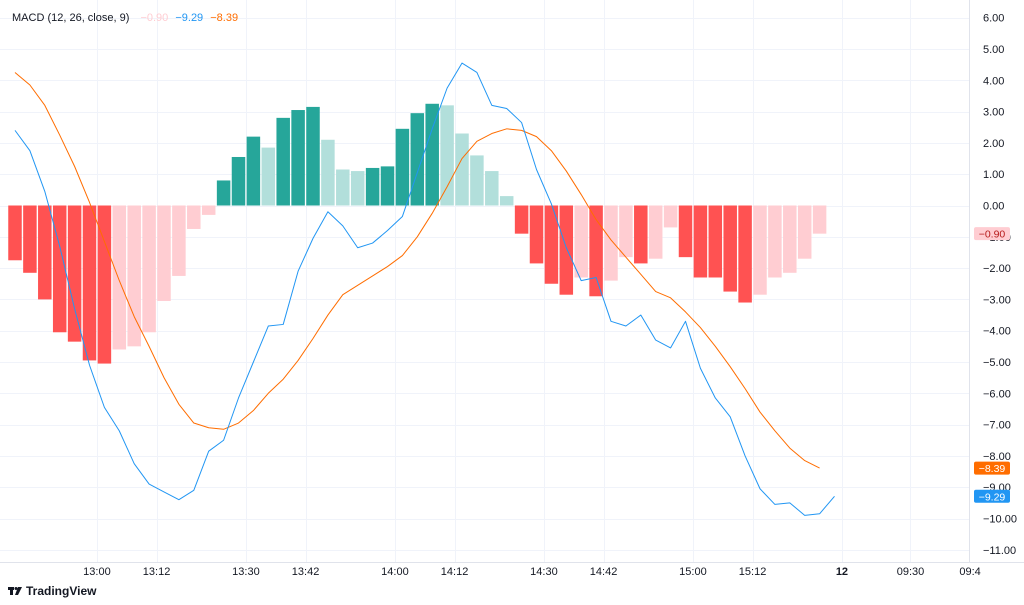 The height and width of the screenshot is (605, 1024). I want to click on price-axis-label: 4.00, so click(993, 81).